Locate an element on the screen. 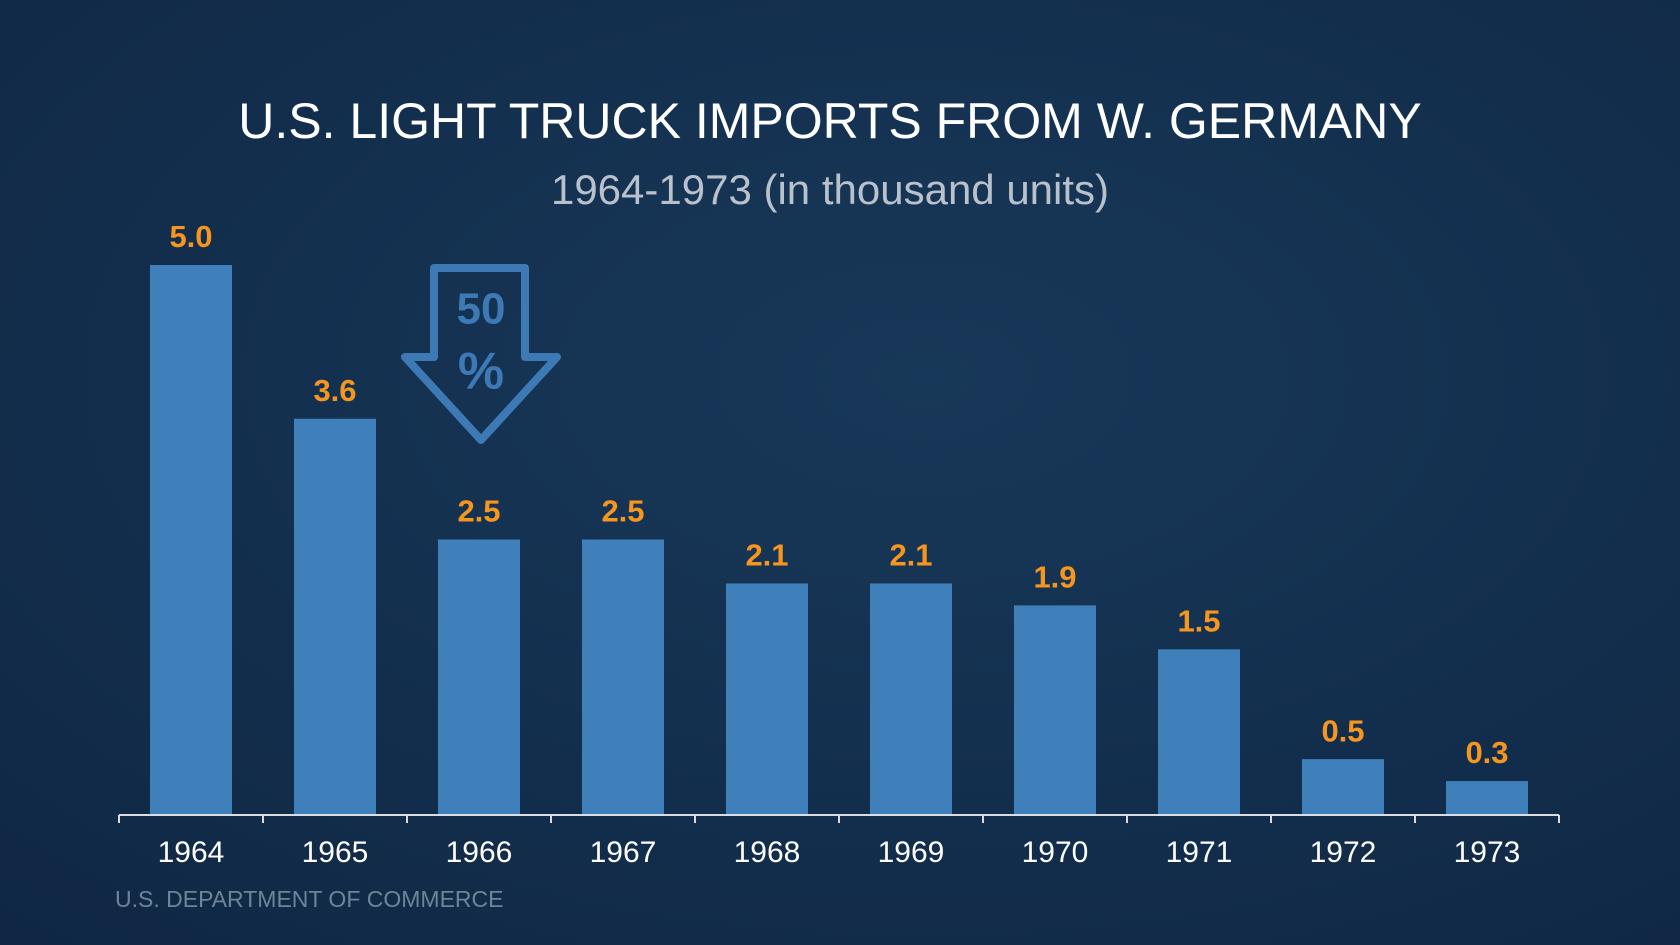  chart-subtitle: 1964-1973 (in thousand units) is located at coordinates (830, 189).